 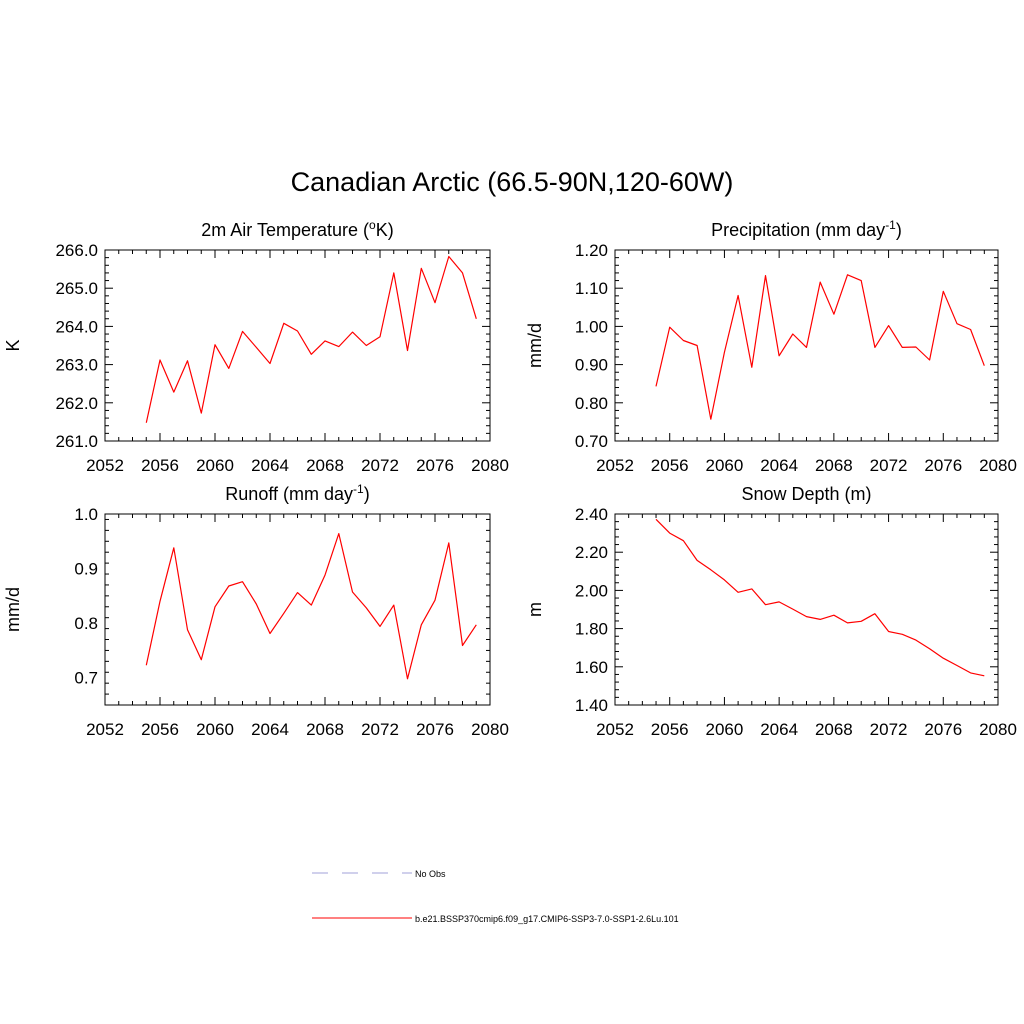 What do you see at coordinates (86, 569) in the screenshot?
I see `y-tick-label: 0.9` at bounding box center [86, 569].